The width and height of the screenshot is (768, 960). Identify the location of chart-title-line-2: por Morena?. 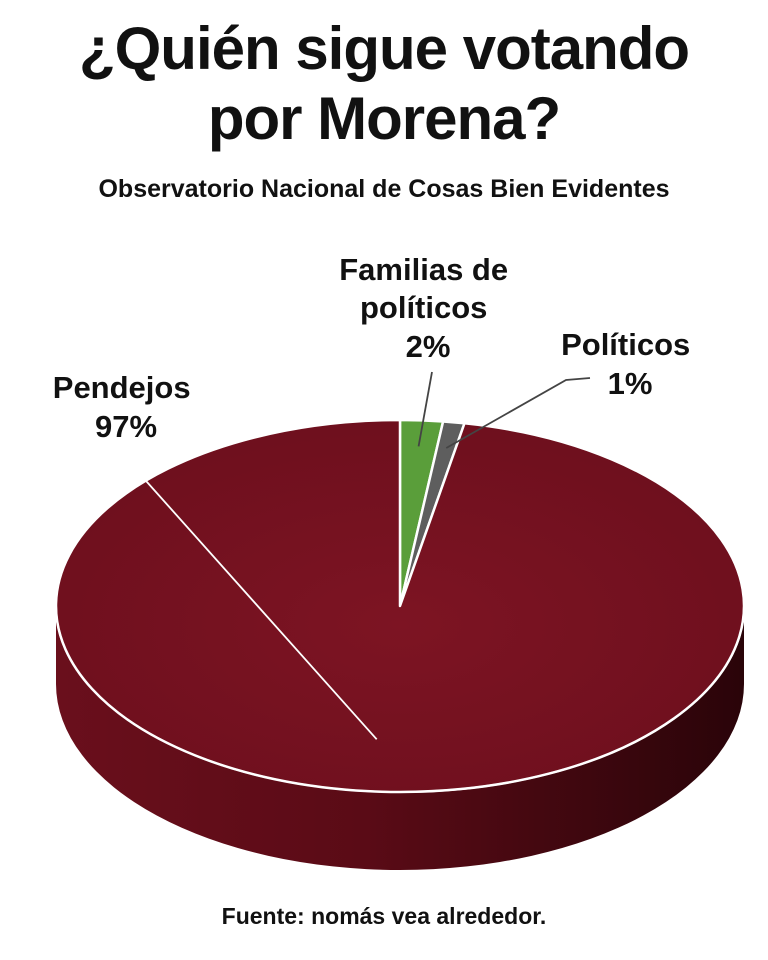
(384, 118).